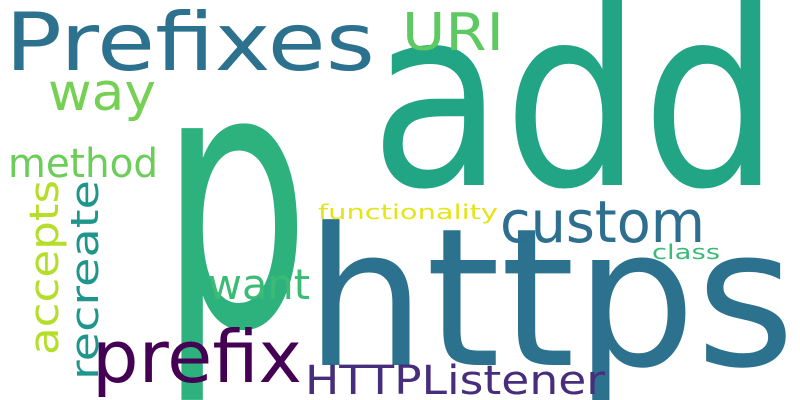 The width and height of the screenshot is (800, 400). What do you see at coordinates (45, 267) in the screenshot?
I see `word-accepts: accepts` at bounding box center [45, 267].